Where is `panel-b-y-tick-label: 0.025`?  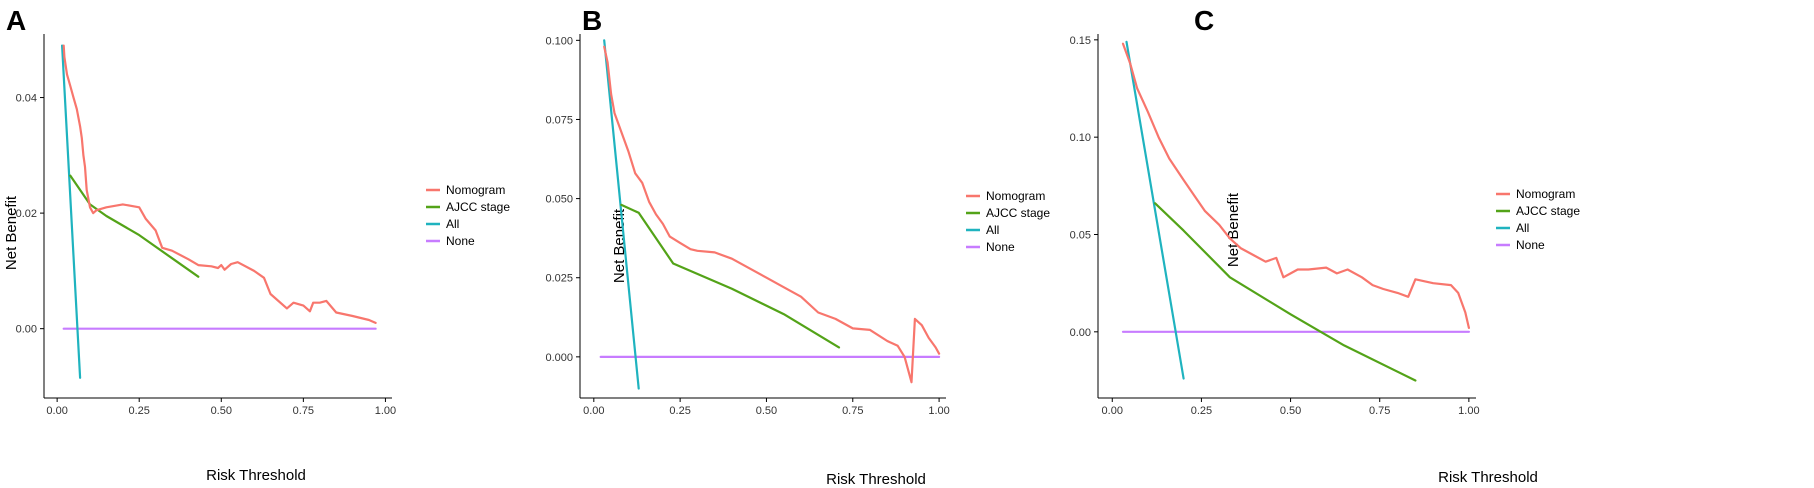 panel-b-y-tick-label: 0.025 is located at coordinates (559, 279).